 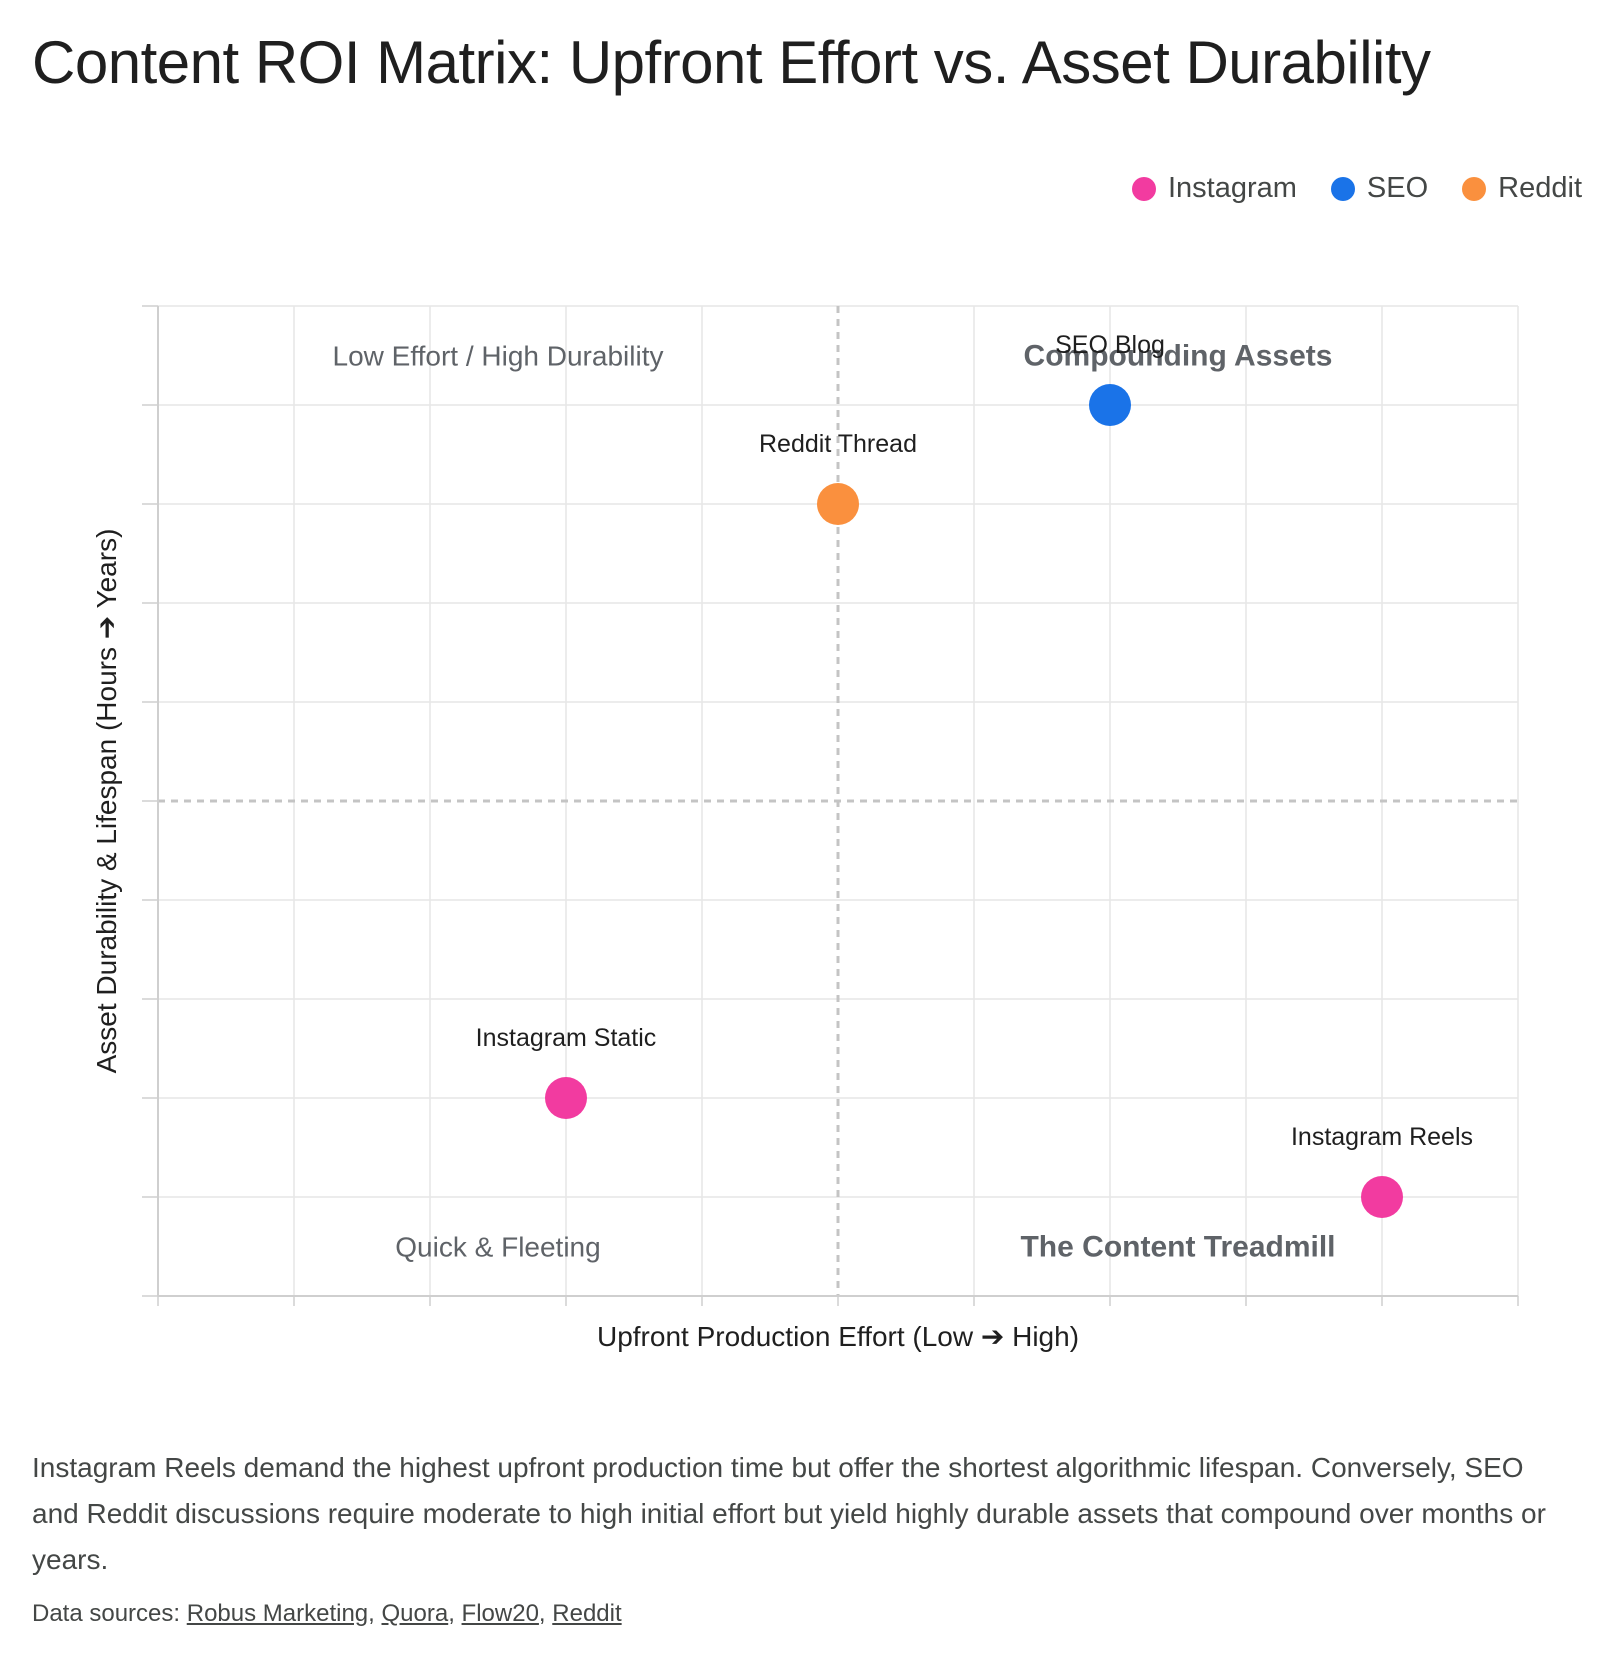 I want to click on legend-dot-seo, so click(x=1342, y=188).